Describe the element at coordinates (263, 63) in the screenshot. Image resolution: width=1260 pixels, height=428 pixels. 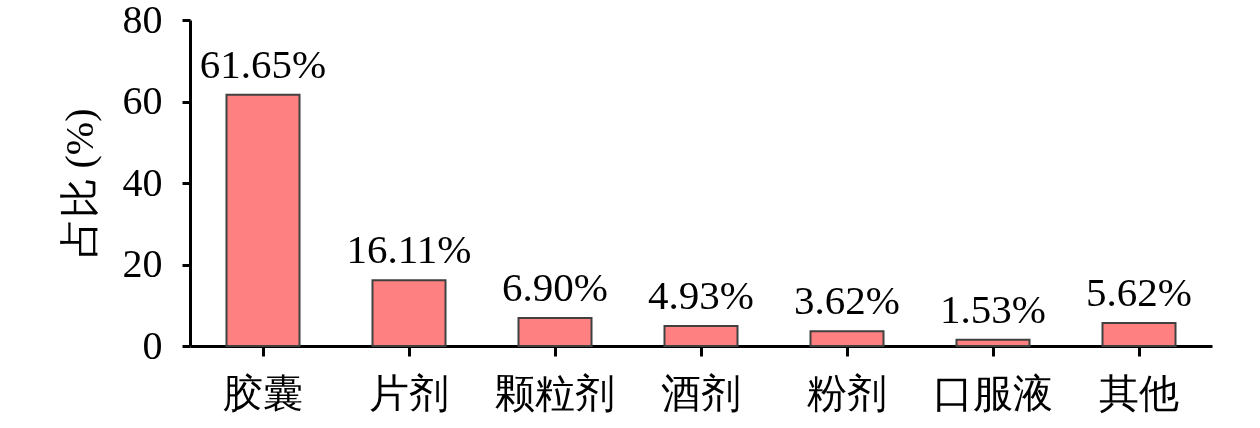
I see `data-label: 61.65%` at that location.